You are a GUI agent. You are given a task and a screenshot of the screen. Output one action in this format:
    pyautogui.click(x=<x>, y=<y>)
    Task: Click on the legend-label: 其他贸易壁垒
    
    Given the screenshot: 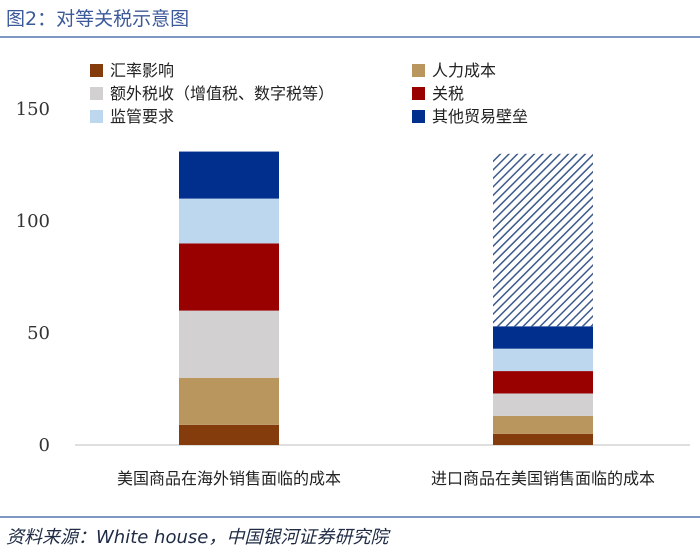 What is the action you would take?
    pyautogui.click(x=480, y=116)
    